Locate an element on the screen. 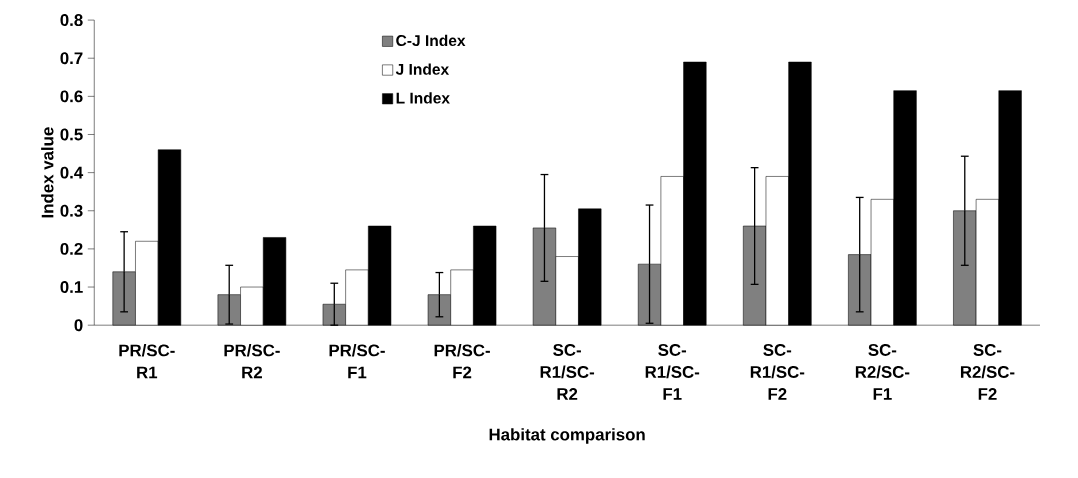 The width and height of the screenshot is (1078, 478). legend-label: J Index is located at coordinates (422, 69).